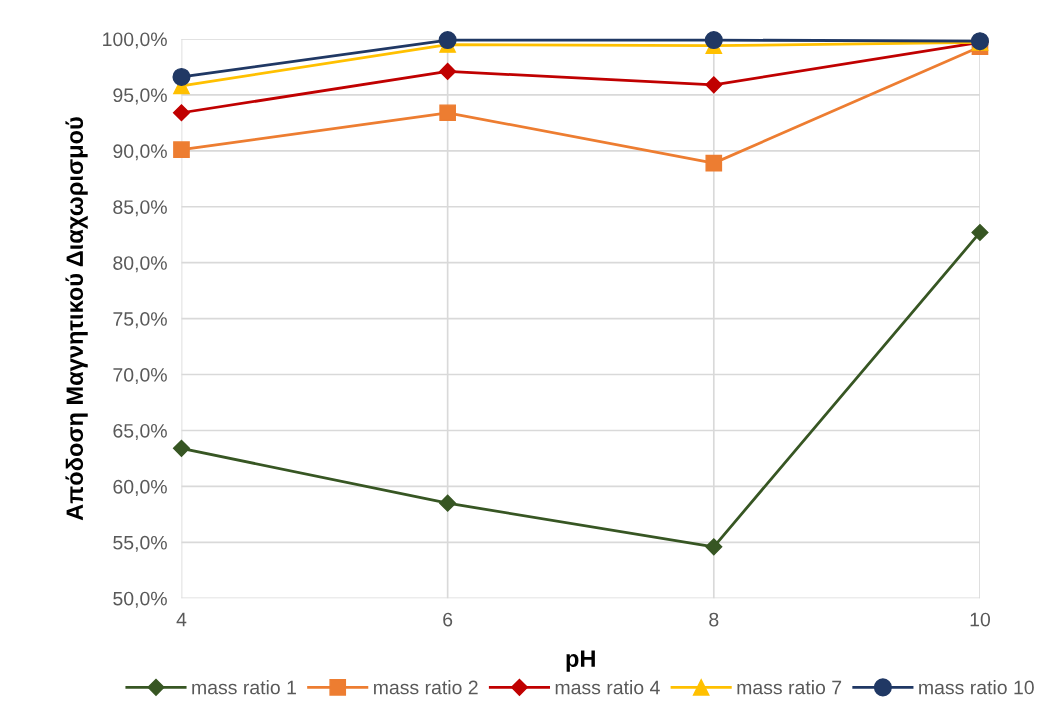 This screenshot has width=1037, height=708. Describe the element at coordinates (448, 619) in the screenshot. I see `x-tick-label: 6` at that location.